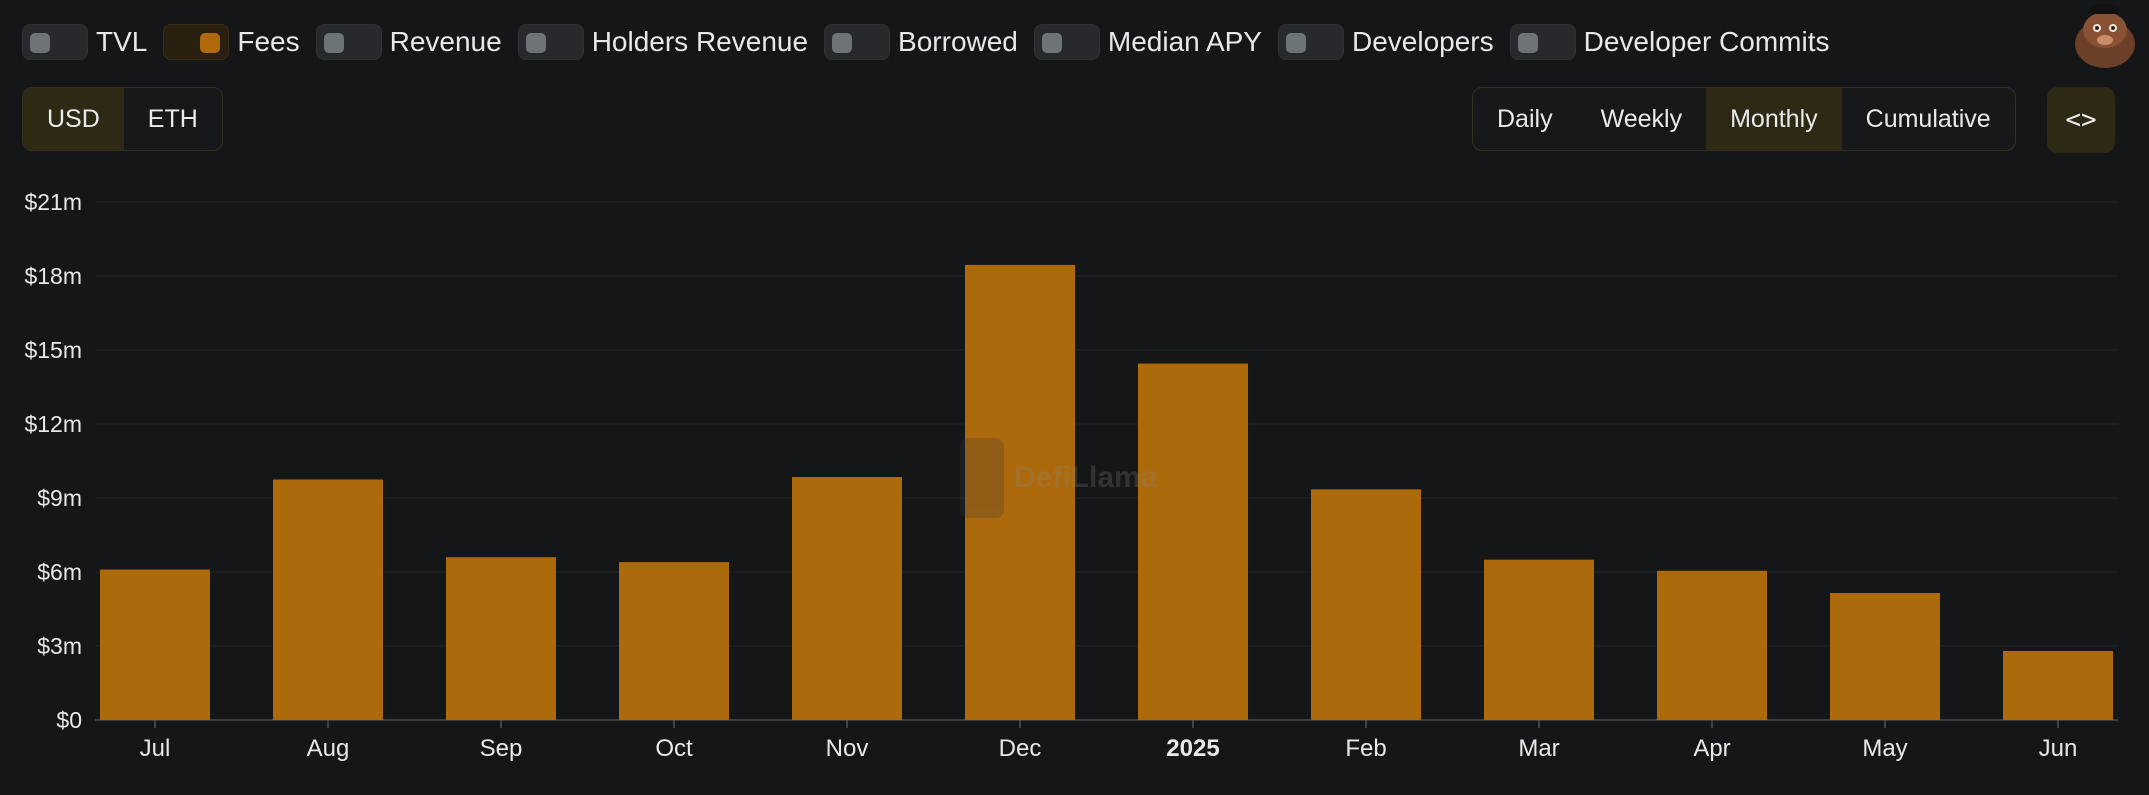 This screenshot has height=795, width=2149. I want to click on x-tick-label: Feb, so click(1365, 748).